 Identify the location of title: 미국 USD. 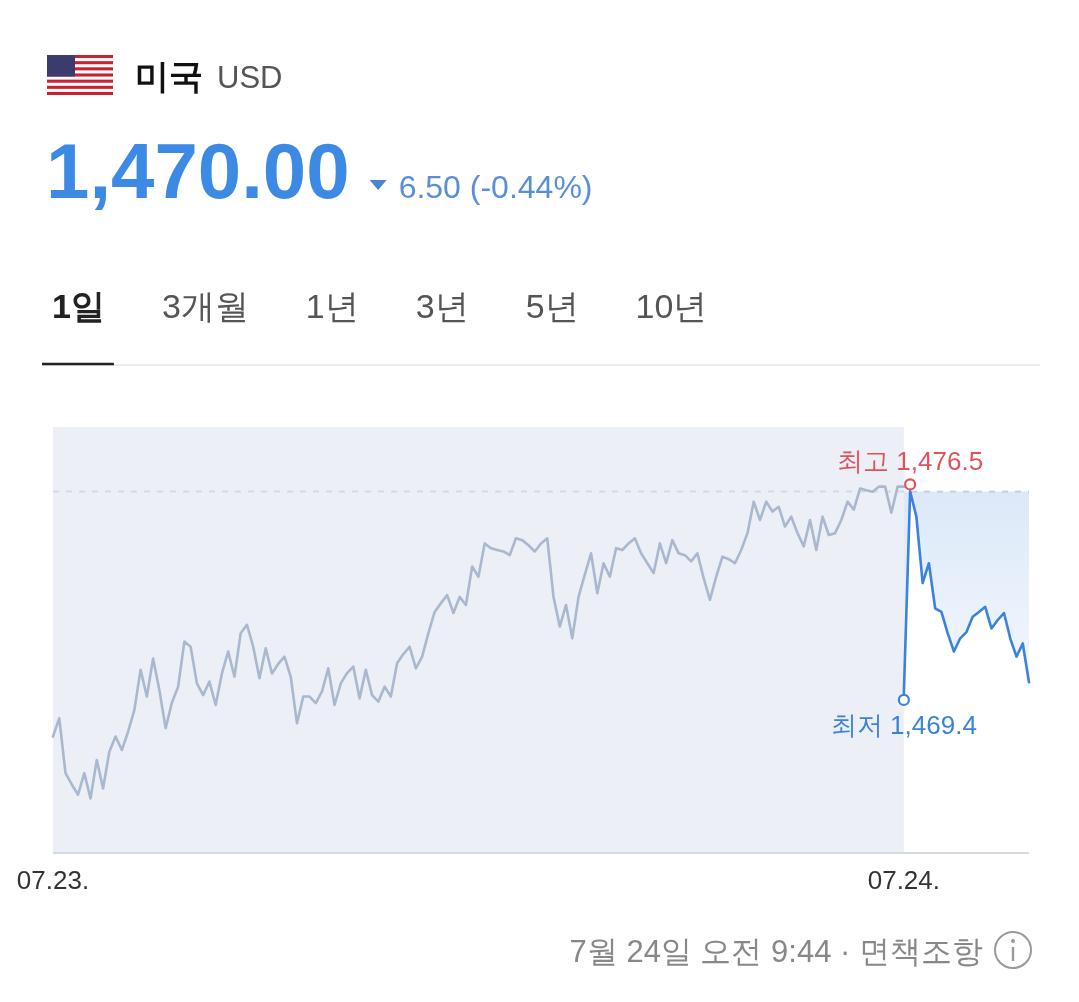
(209, 76).